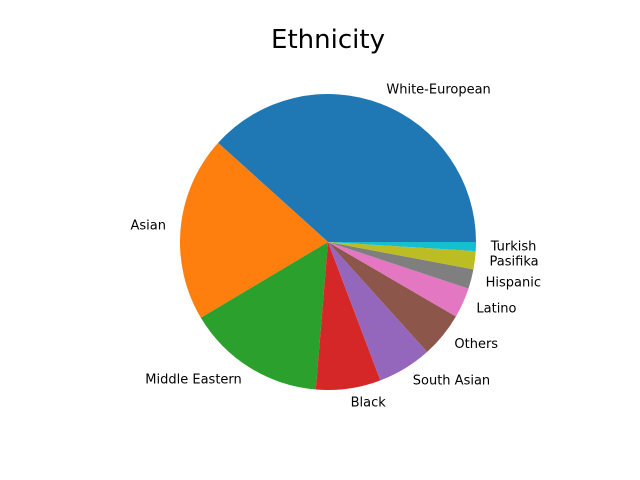 The width and height of the screenshot is (640, 480). What do you see at coordinates (348, 316) in the screenshot?
I see `pie-slice-black` at bounding box center [348, 316].